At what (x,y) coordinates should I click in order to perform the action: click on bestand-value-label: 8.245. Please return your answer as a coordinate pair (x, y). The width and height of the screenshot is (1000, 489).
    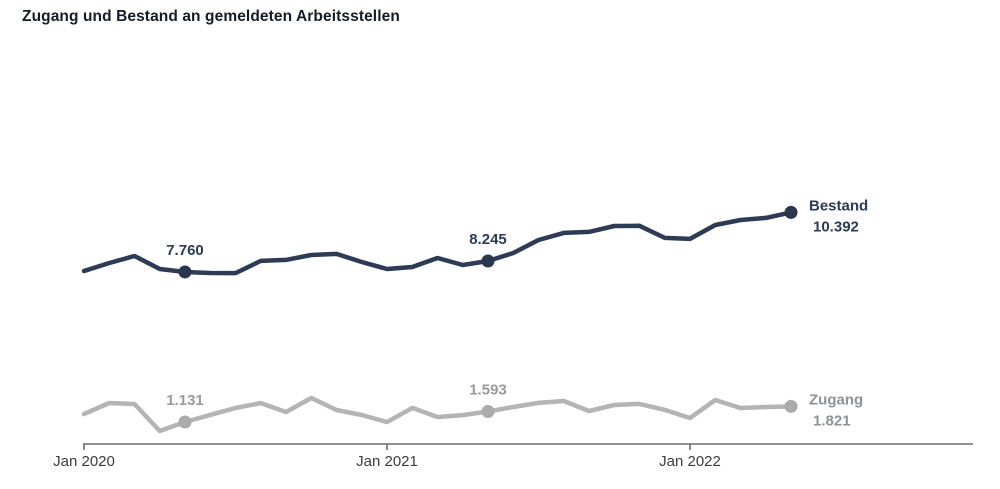
    Looking at the image, I should click on (488, 239).